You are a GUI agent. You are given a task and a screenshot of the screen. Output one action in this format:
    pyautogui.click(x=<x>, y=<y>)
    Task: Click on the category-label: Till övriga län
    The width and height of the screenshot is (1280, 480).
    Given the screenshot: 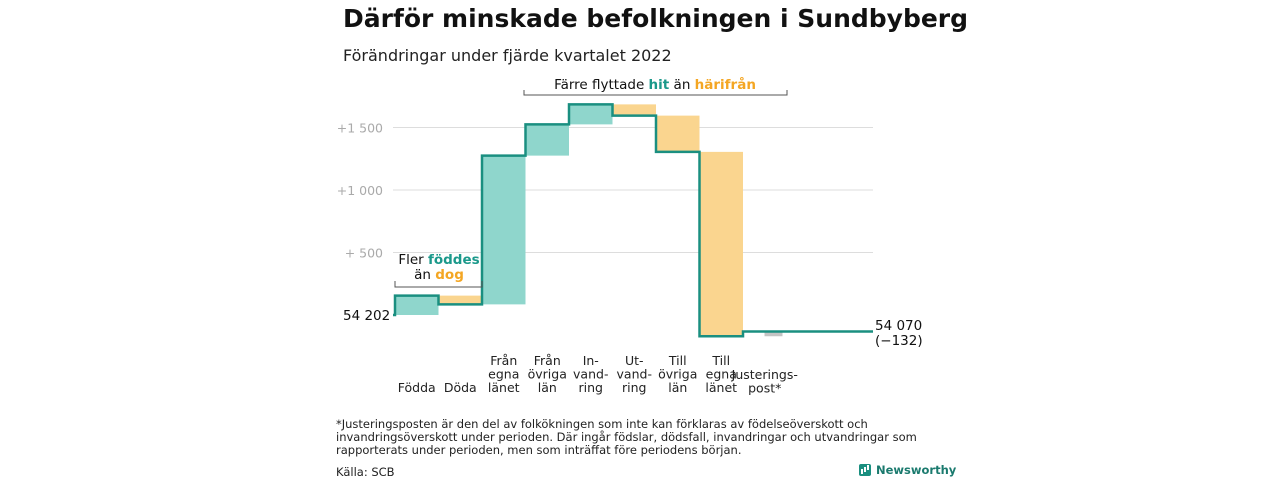 What is the action you would take?
    pyautogui.click(x=677, y=374)
    